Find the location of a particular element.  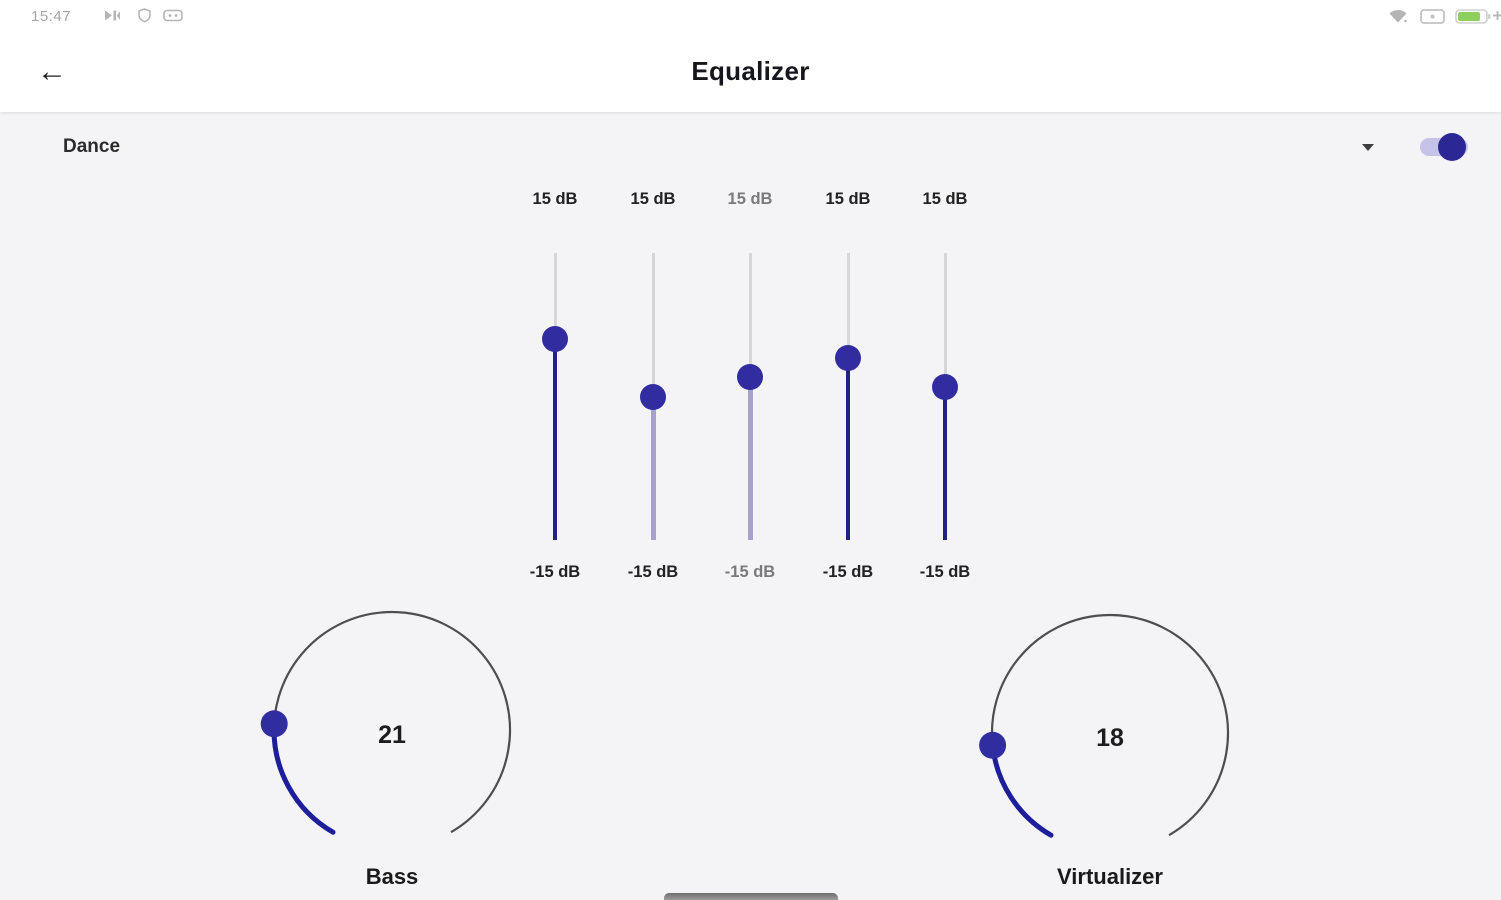

top-bar-background is located at coordinates (750, 56).